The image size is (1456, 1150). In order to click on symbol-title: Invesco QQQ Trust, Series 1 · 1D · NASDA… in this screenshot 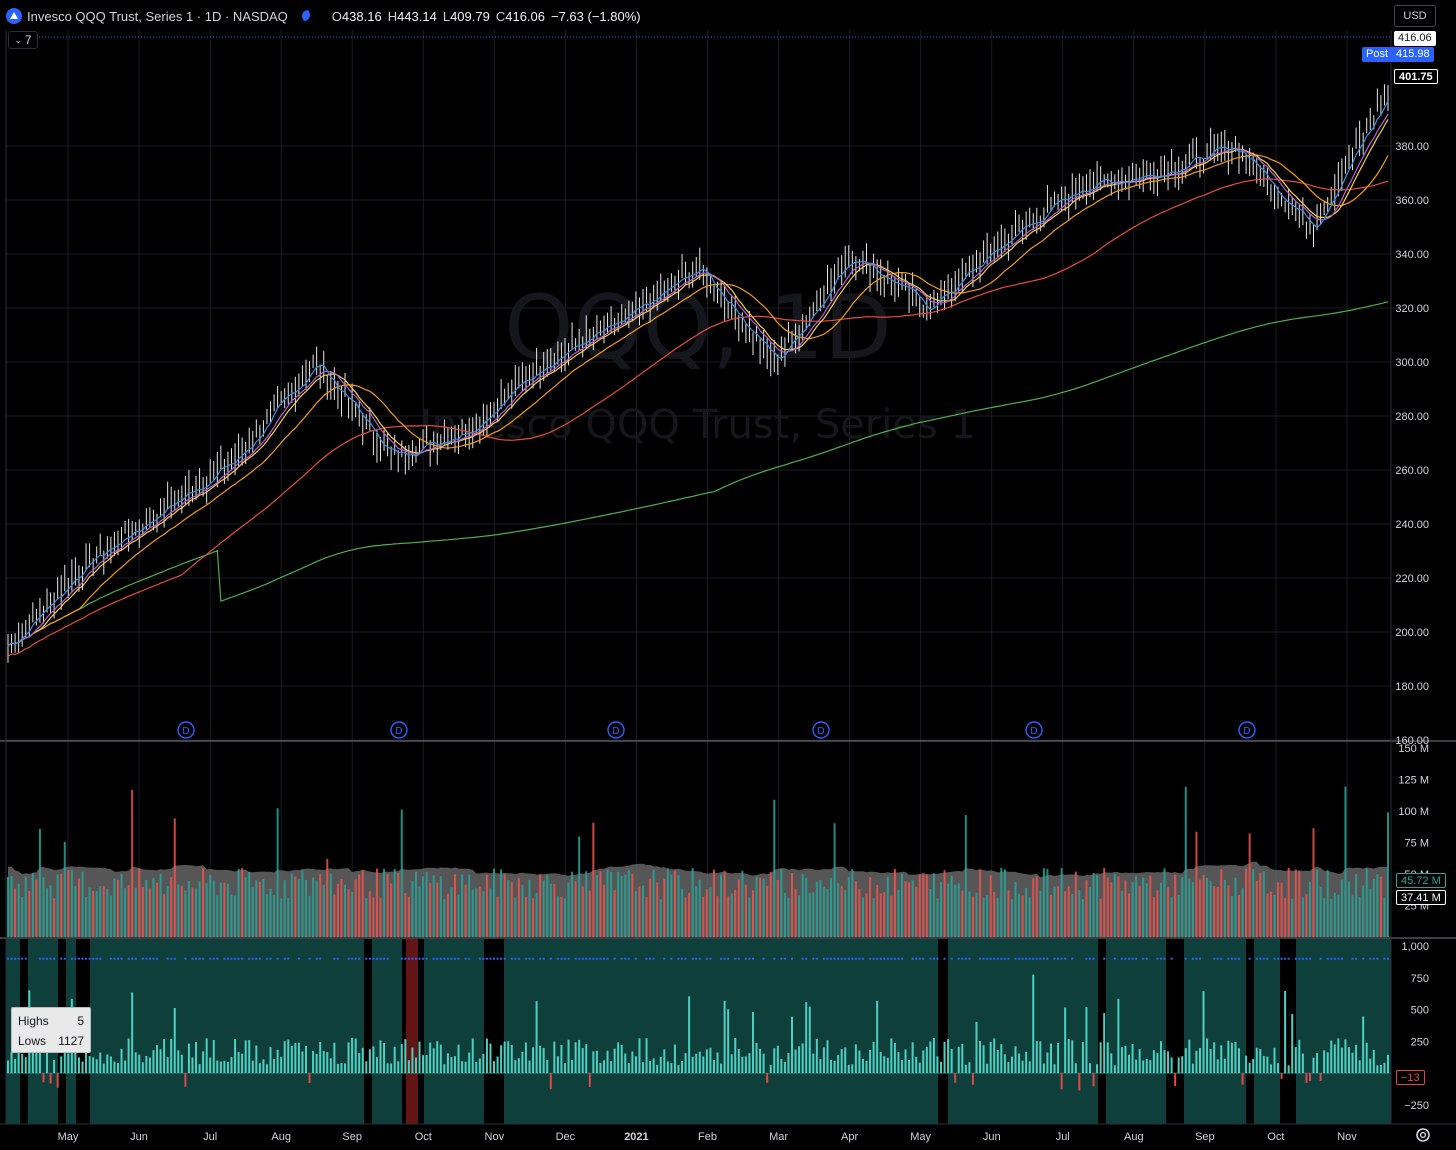, I will do `click(157, 16)`.